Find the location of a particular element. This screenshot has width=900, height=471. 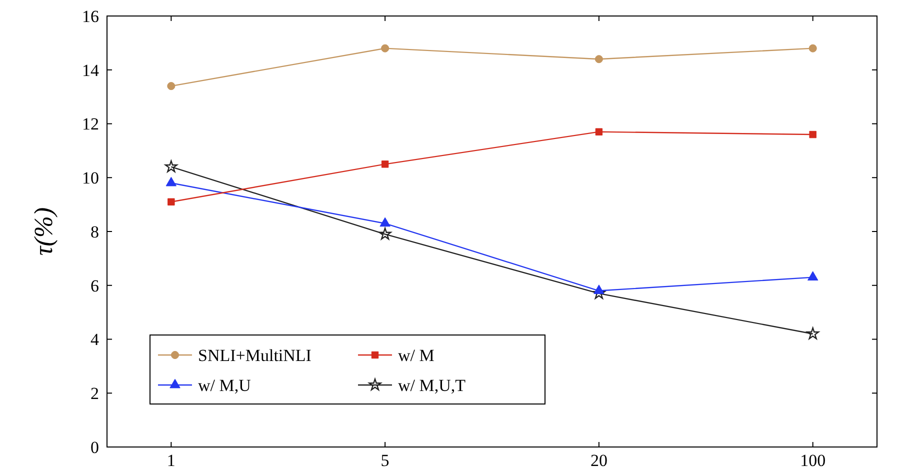

y-tick-label: 8 is located at coordinates (94, 232).